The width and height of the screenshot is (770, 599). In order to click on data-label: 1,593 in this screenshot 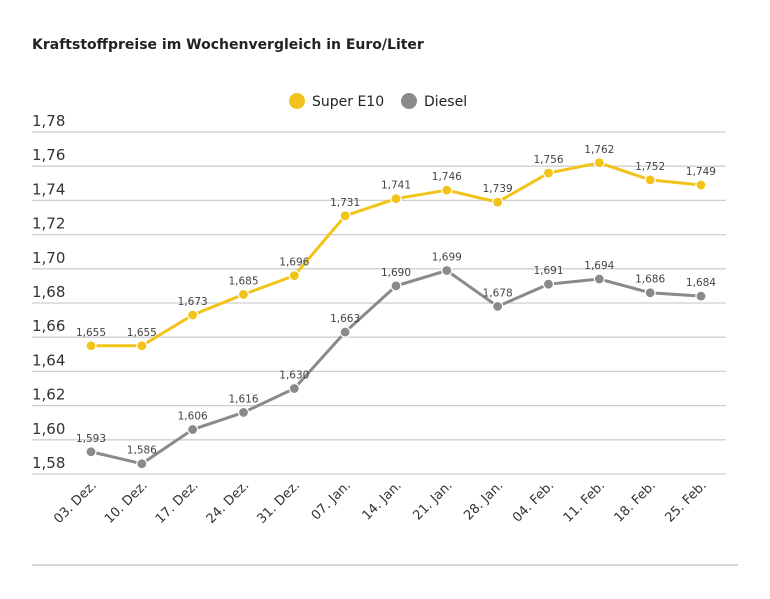, I will do `click(91, 439)`.